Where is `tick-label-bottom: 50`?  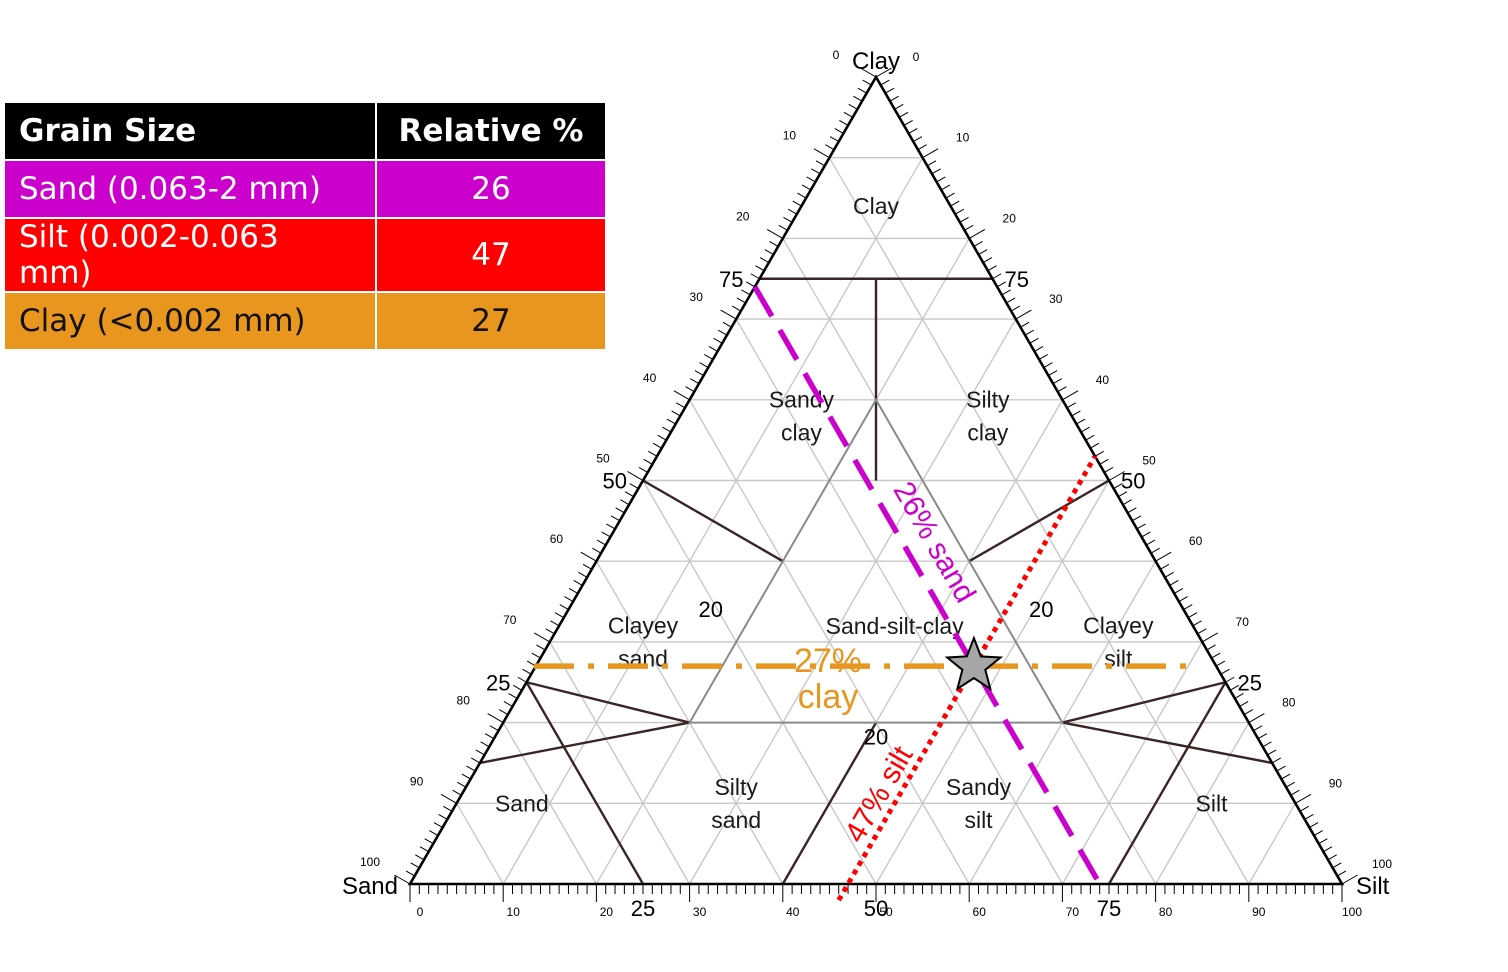
tick-label-bottom: 50 is located at coordinates (886, 912).